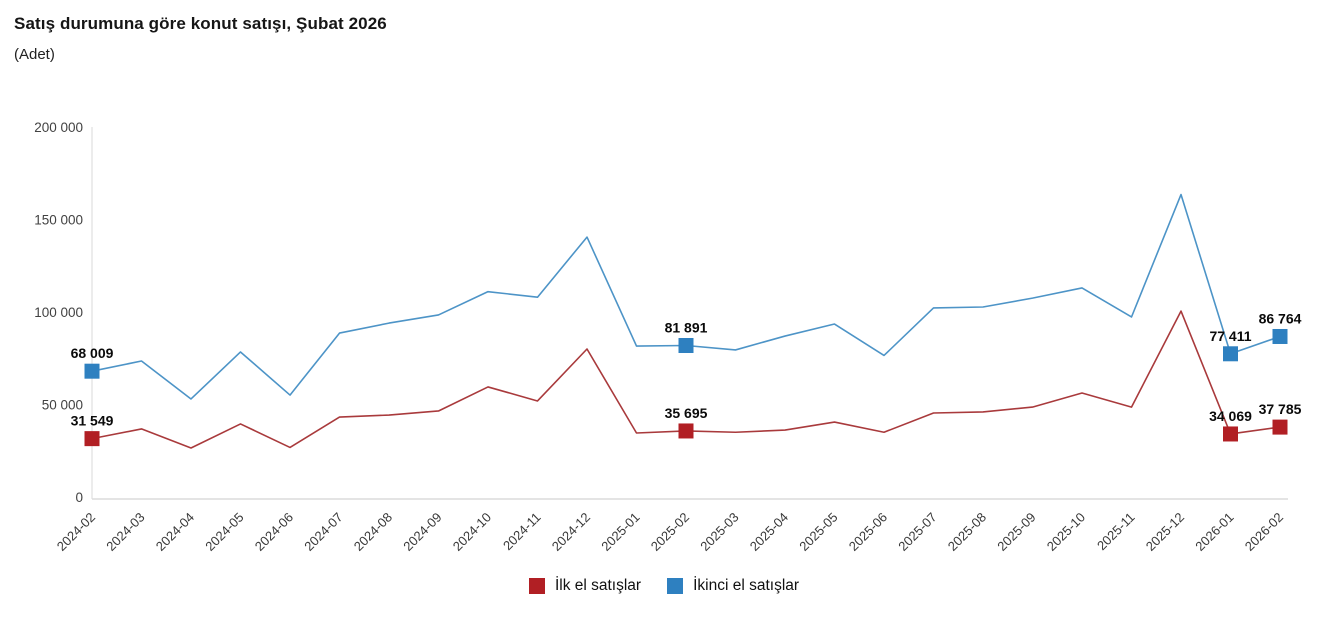 The width and height of the screenshot is (1328, 623). What do you see at coordinates (1214, 532) in the screenshot?
I see `x-tick-label: 2026-01` at bounding box center [1214, 532].